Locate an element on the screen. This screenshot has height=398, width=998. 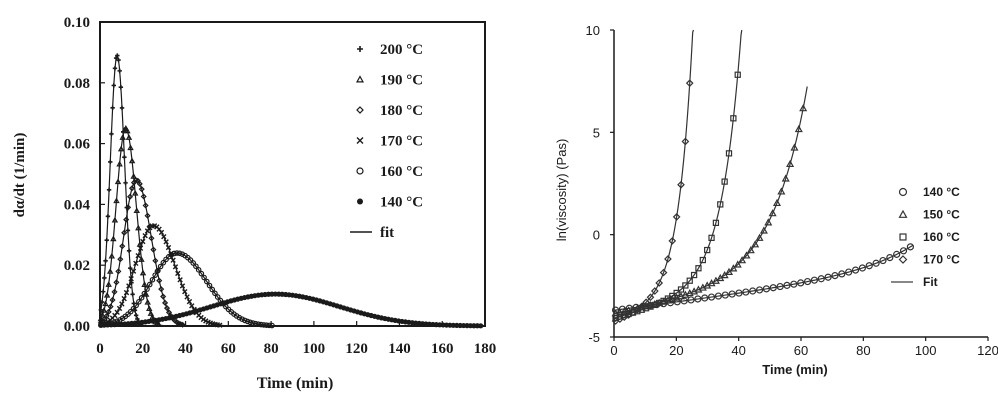
legend-marker-square is located at coordinates (903, 237).